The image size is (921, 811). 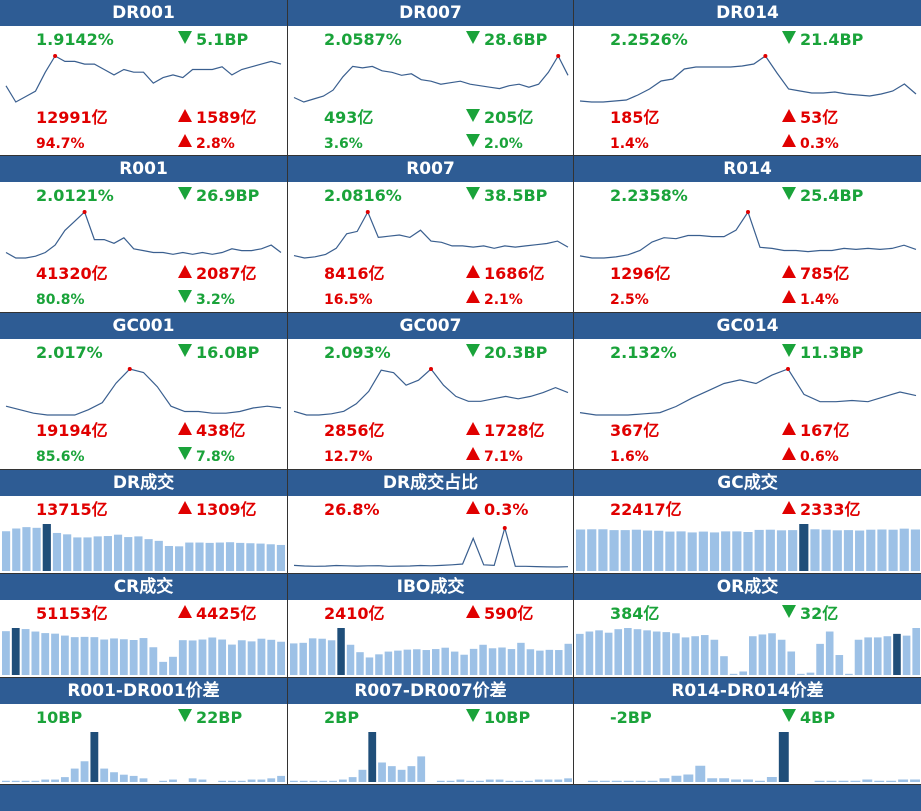 What do you see at coordinates (516, 195) in the screenshot?
I see `panel-row1-right-value: 38.5BP` at bounding box center [516, 195].